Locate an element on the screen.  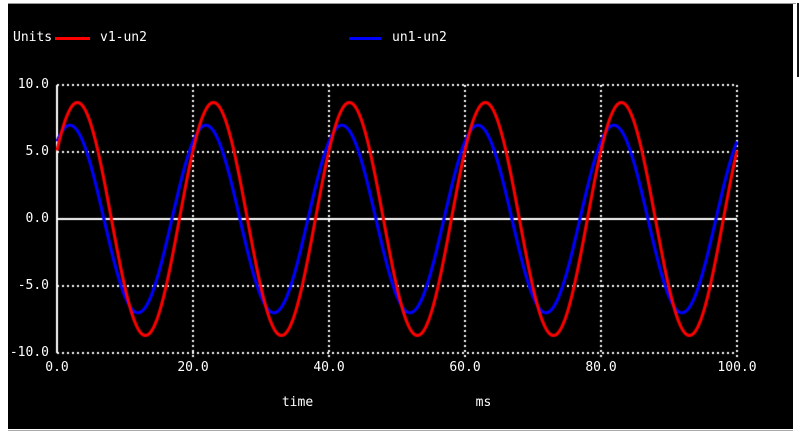
y-tick-label: -10.0 is located at coordinates (29, 352).